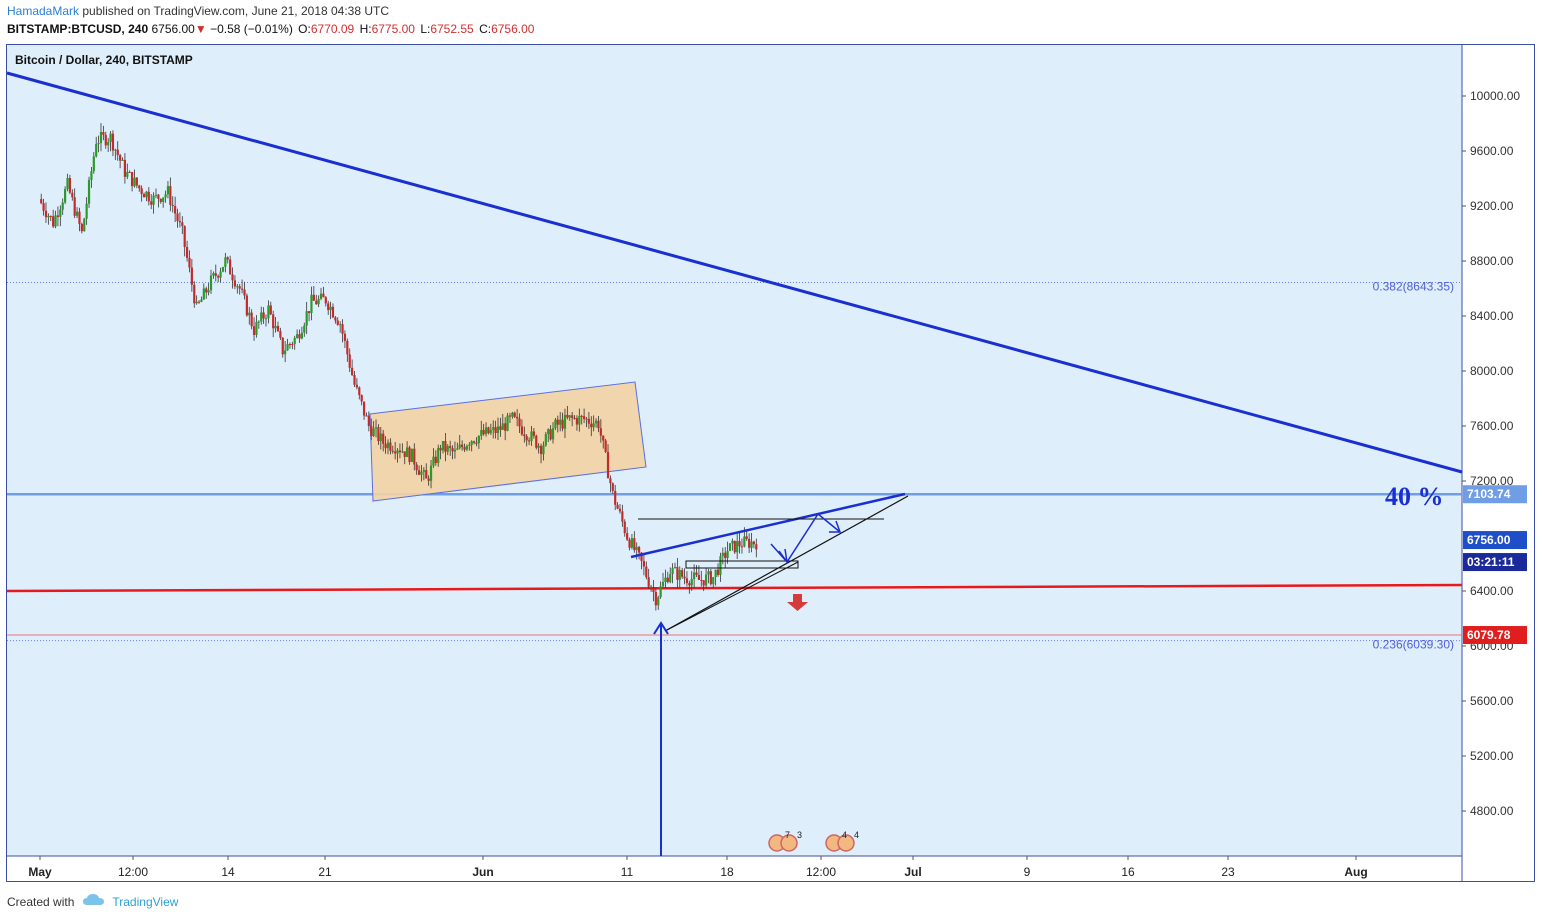 This screenshot has height=919, width=1542. I want to click on low-value: 6752.55, so click(452, 29).